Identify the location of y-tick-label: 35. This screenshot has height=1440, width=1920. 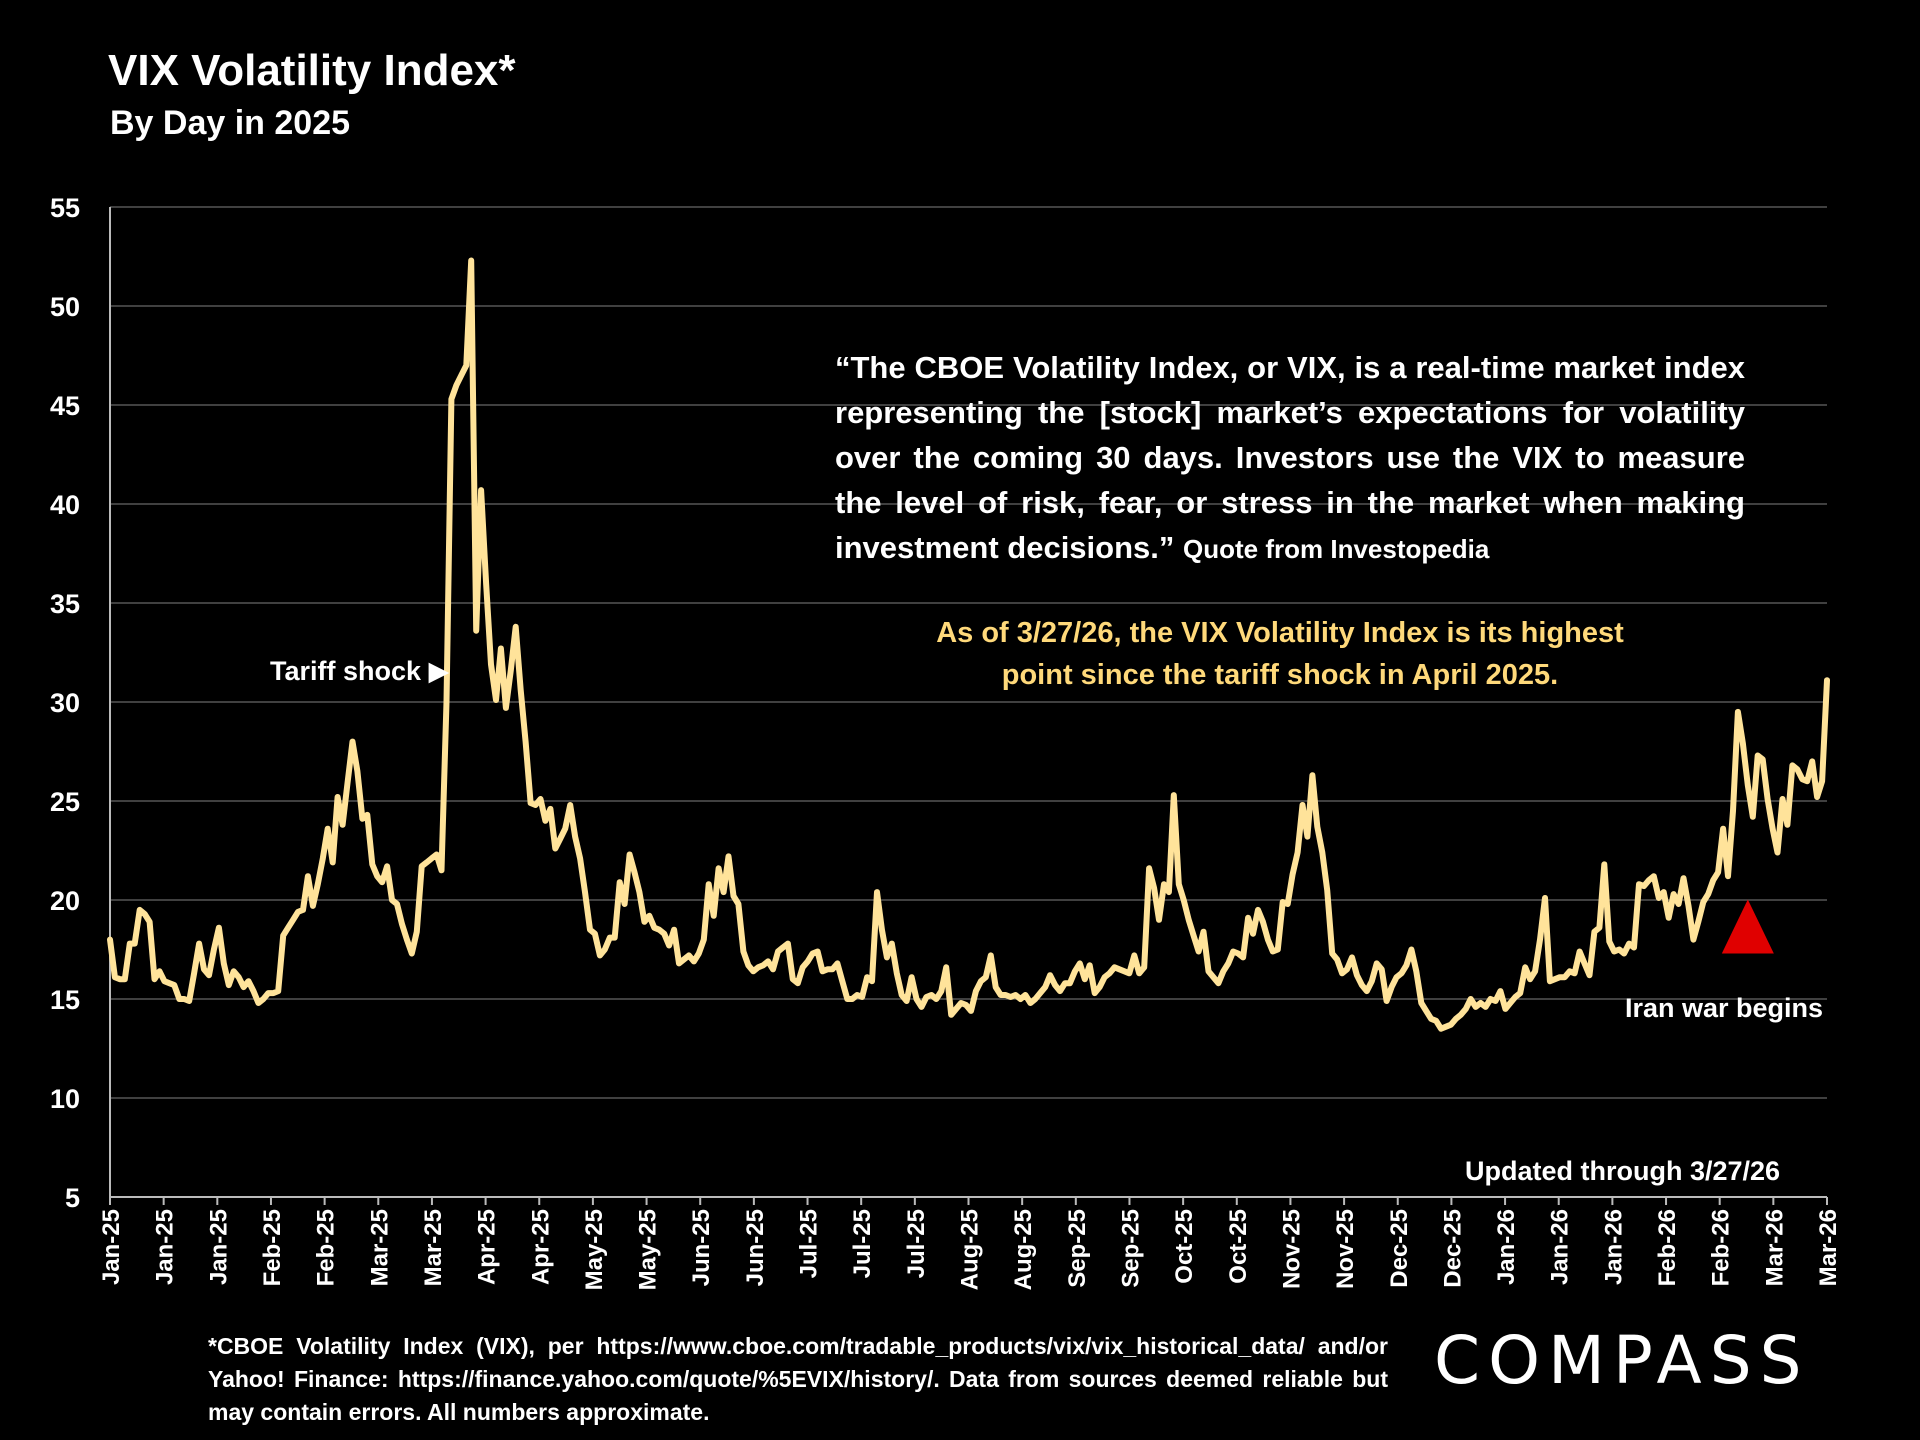
(65, 604).